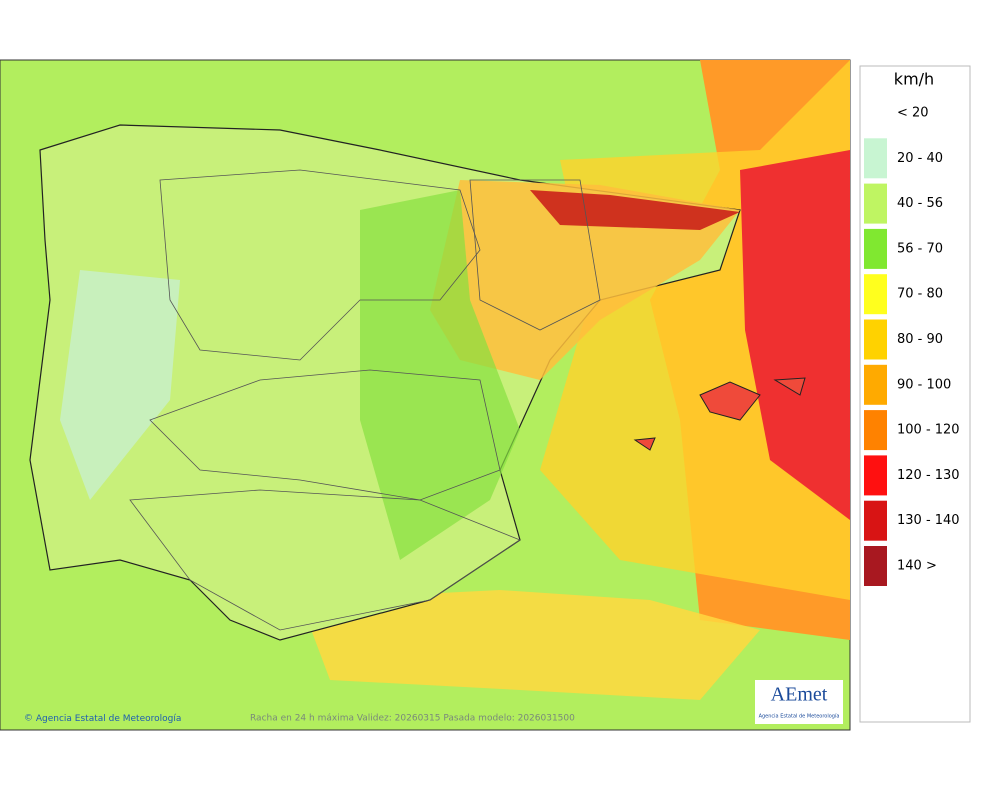 The image size is (1000, 794). What do you see at coordinates (109, 719) in the screenshot?
I see `credit-text: Agencia Estatal de Meteorología` at bounding box center [109, 719].